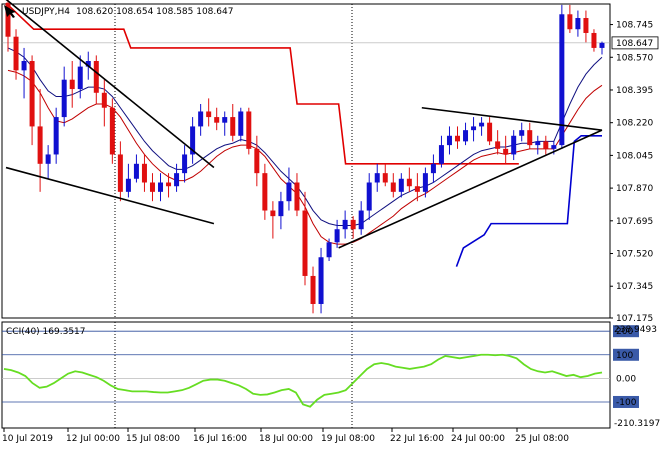 This screenshot has height=450, width=660. Describe the element at coordinates (303, 380) in the screenshot. I see `cci-line` at that location.